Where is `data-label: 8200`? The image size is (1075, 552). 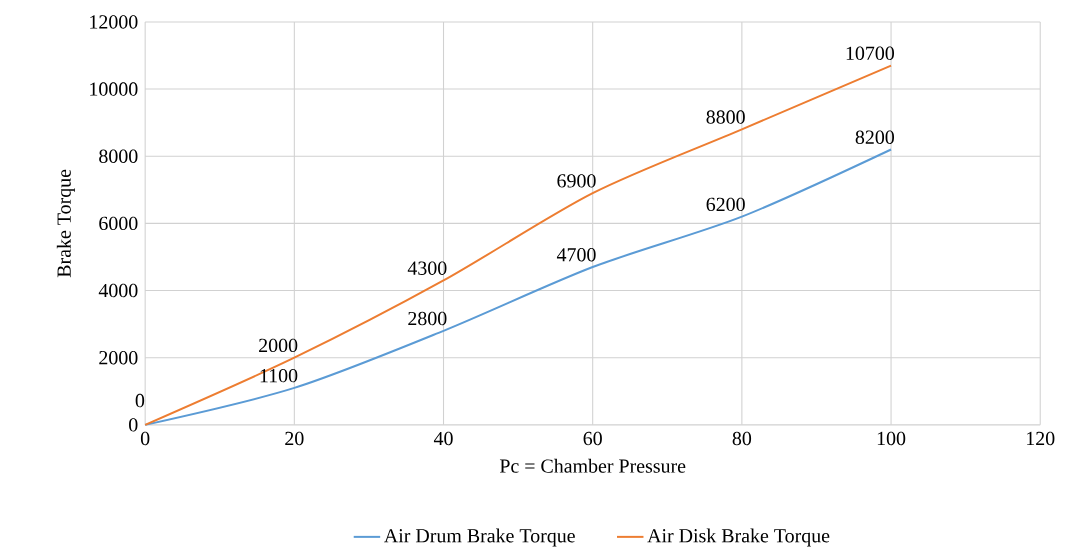
data-label: 8200 is located at coordinates (875, 137).